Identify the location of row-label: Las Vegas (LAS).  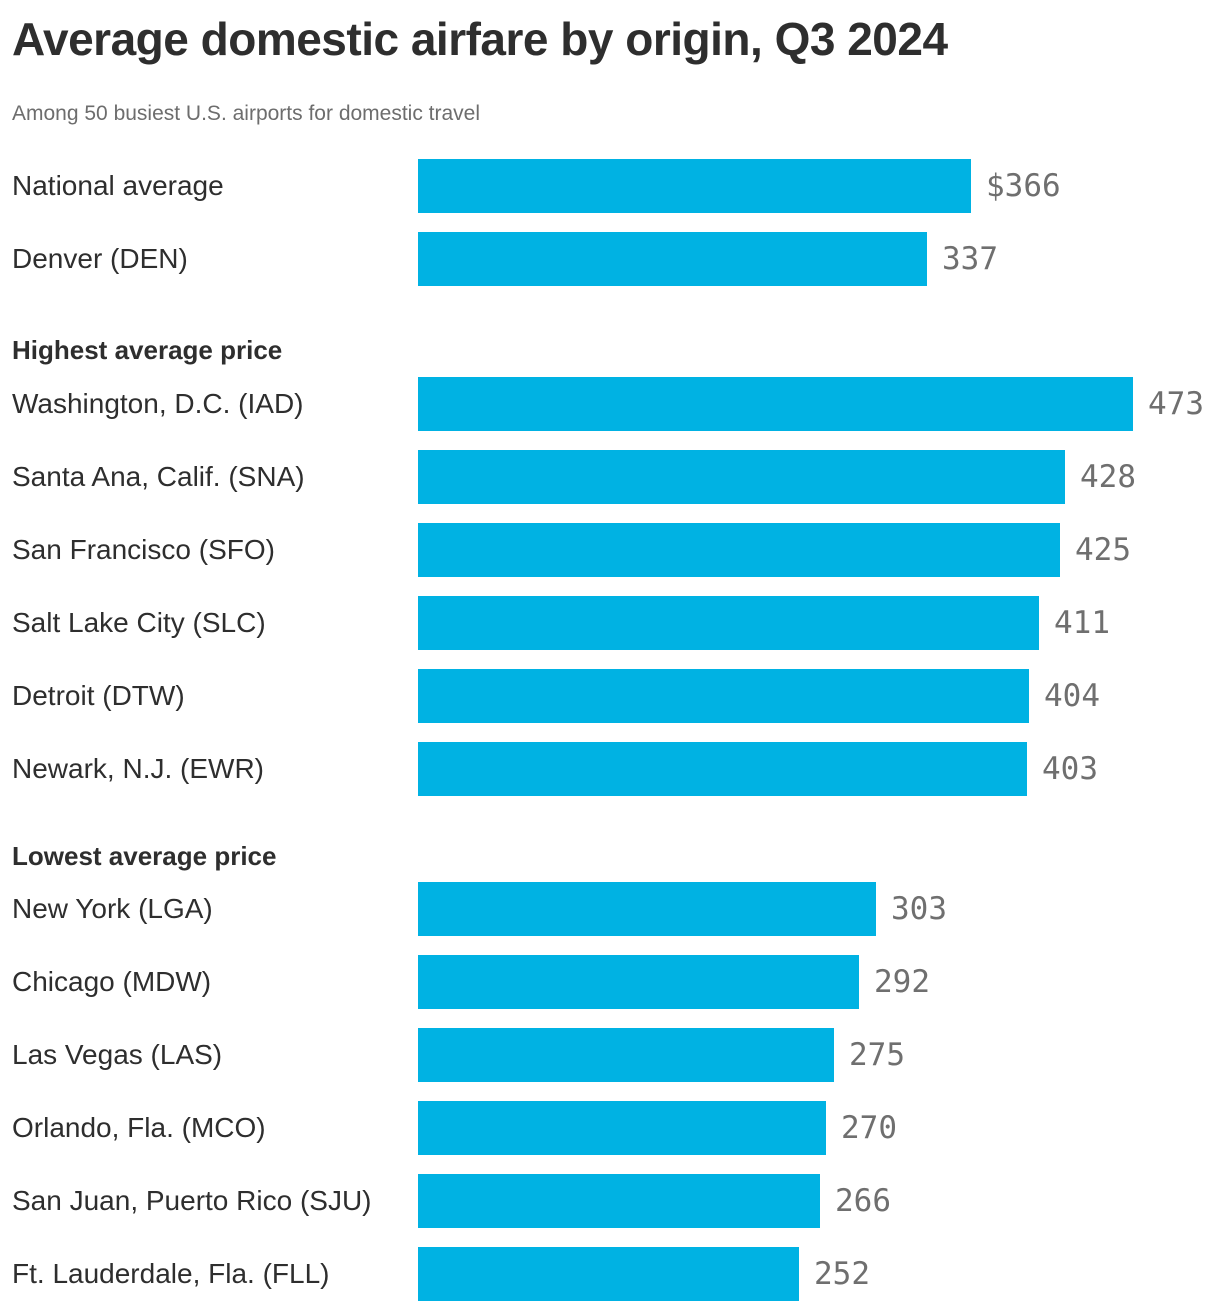
(117, 1054).